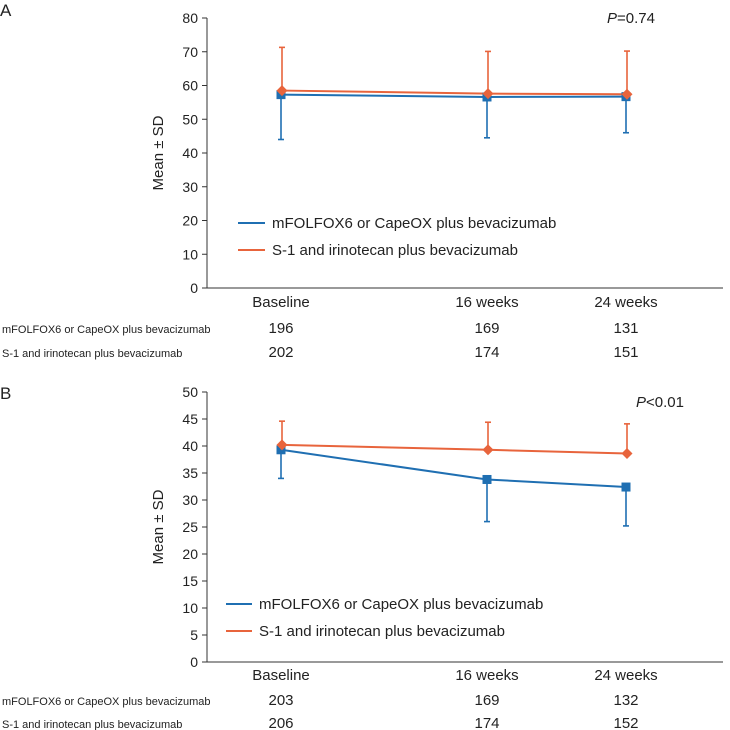  I want to click on count-value: 151, so click(625, 352).